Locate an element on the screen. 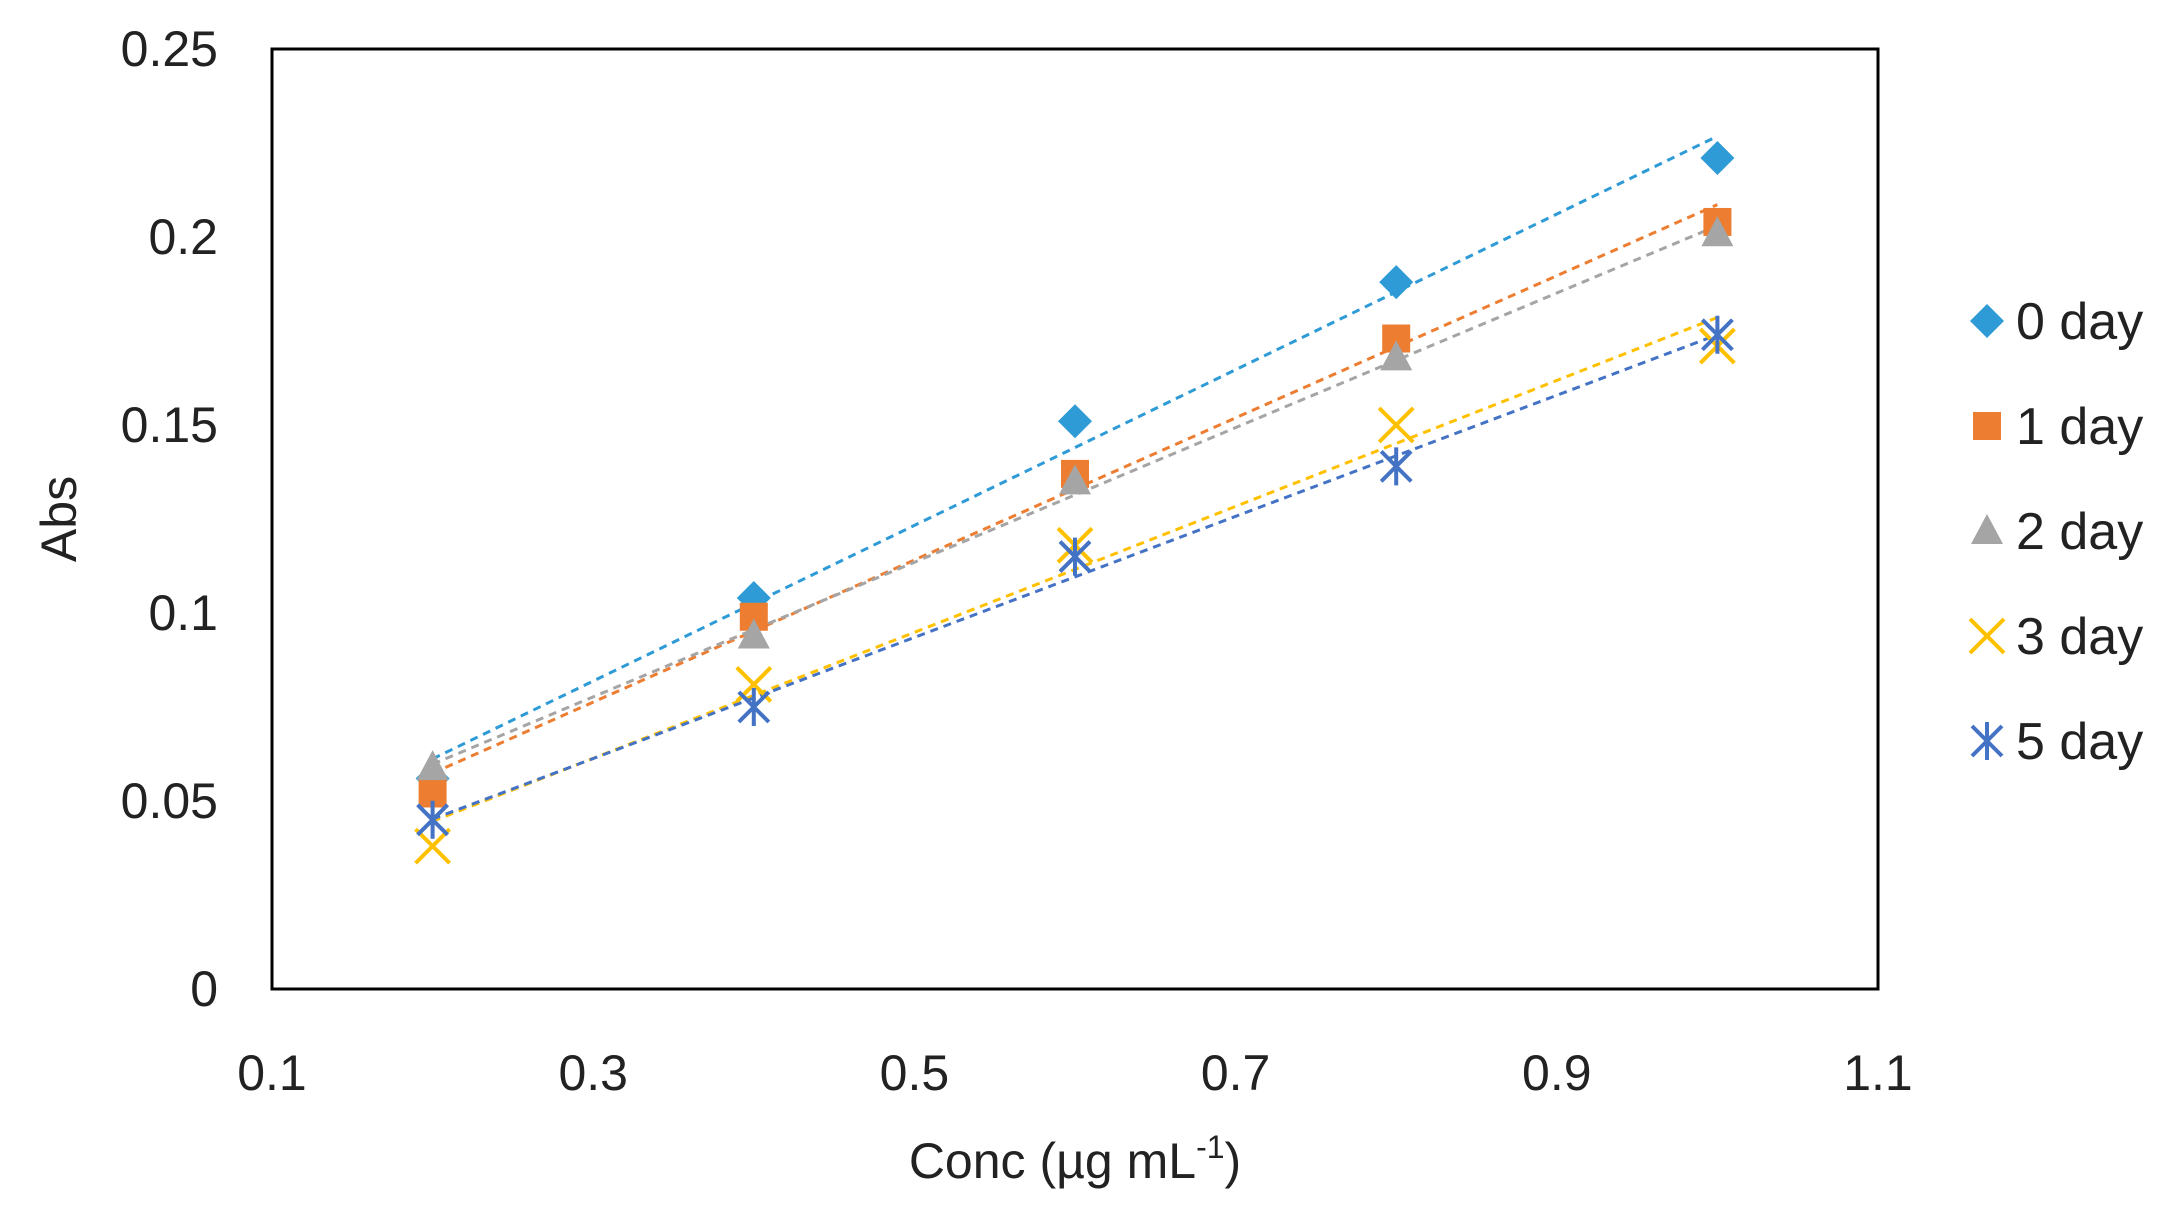 This screenshot has height=1227, width=2166. legend-label: 2 day is located at coordinates (2079, 532).